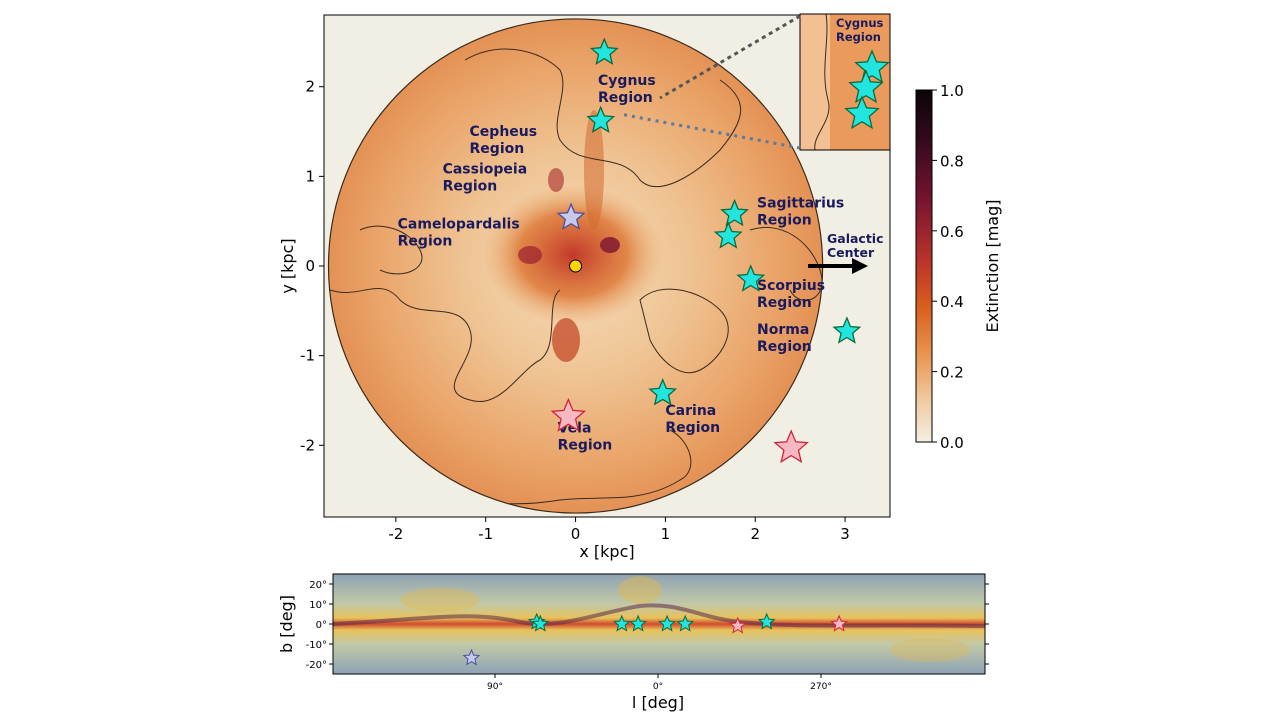 The width and height of the screenshot is (1276, 718). Describe the element at coordinates (666, 534) in the screenshot. I see `x-tick-label: 1` at that location.